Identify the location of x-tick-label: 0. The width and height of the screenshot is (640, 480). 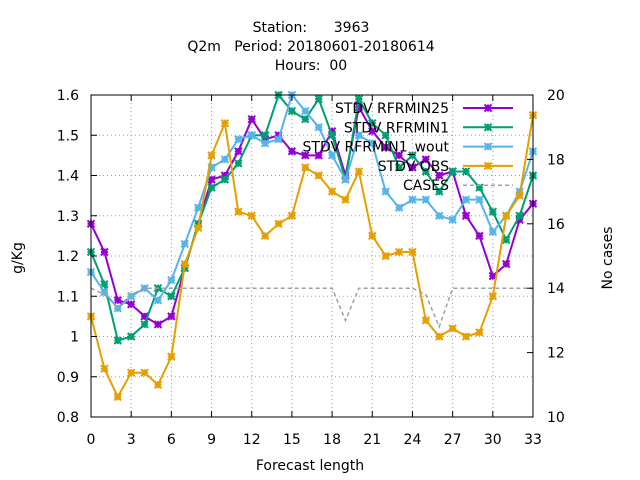
(91, 440).